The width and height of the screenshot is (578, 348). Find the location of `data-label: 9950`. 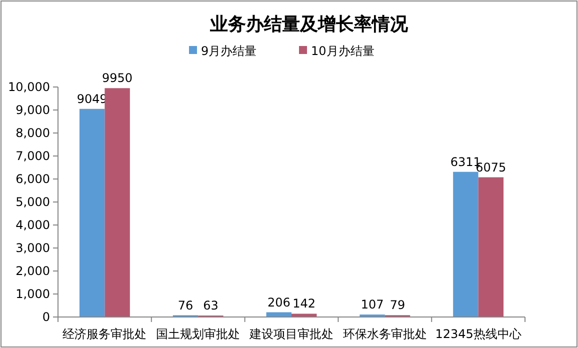

data-label: 9950 is located at coordinates (117, 78).